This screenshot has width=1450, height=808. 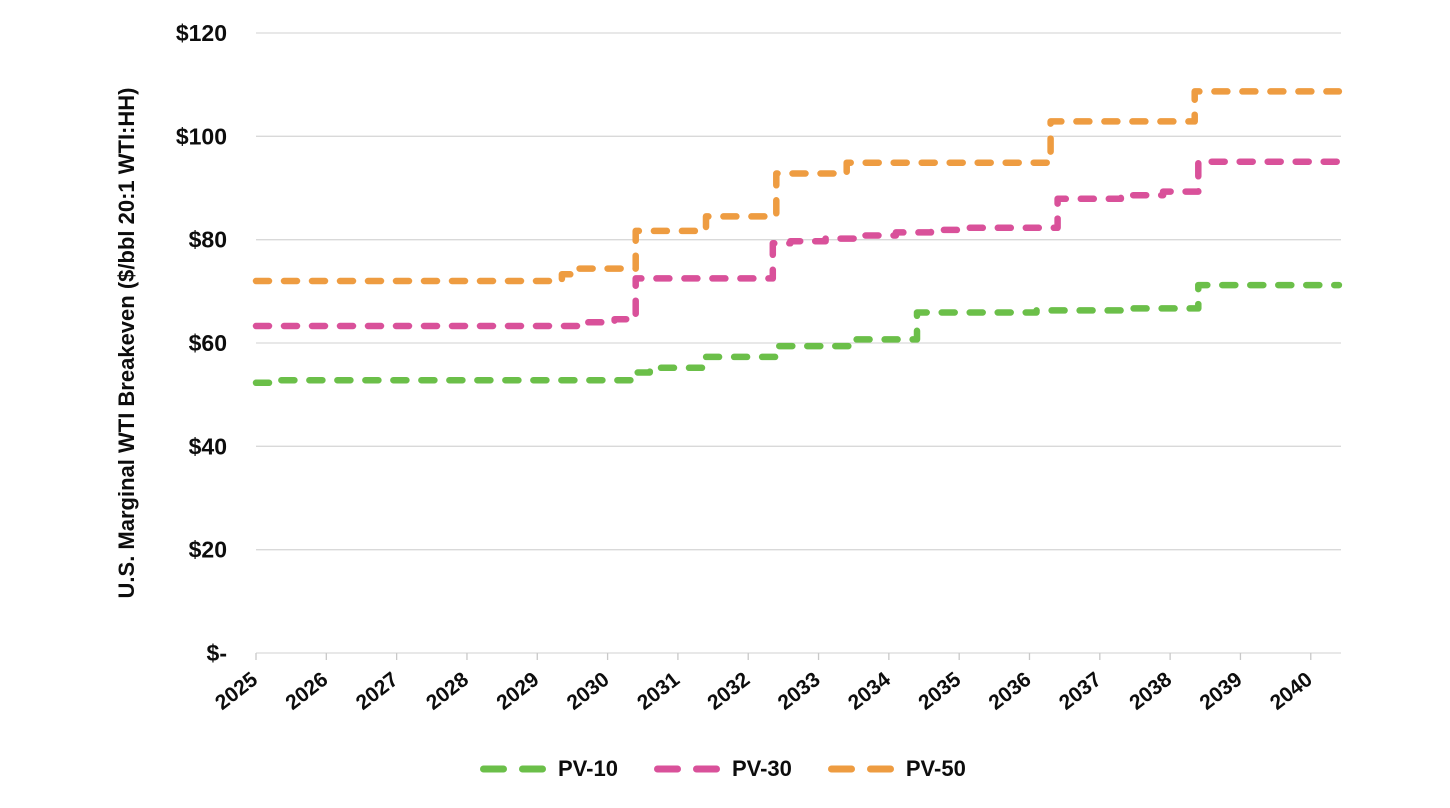 What do you see at coordinates (896, 769) in the screenshot?
I see `legend-item-pv-50: PV-50` at bounding box center [896, 769].